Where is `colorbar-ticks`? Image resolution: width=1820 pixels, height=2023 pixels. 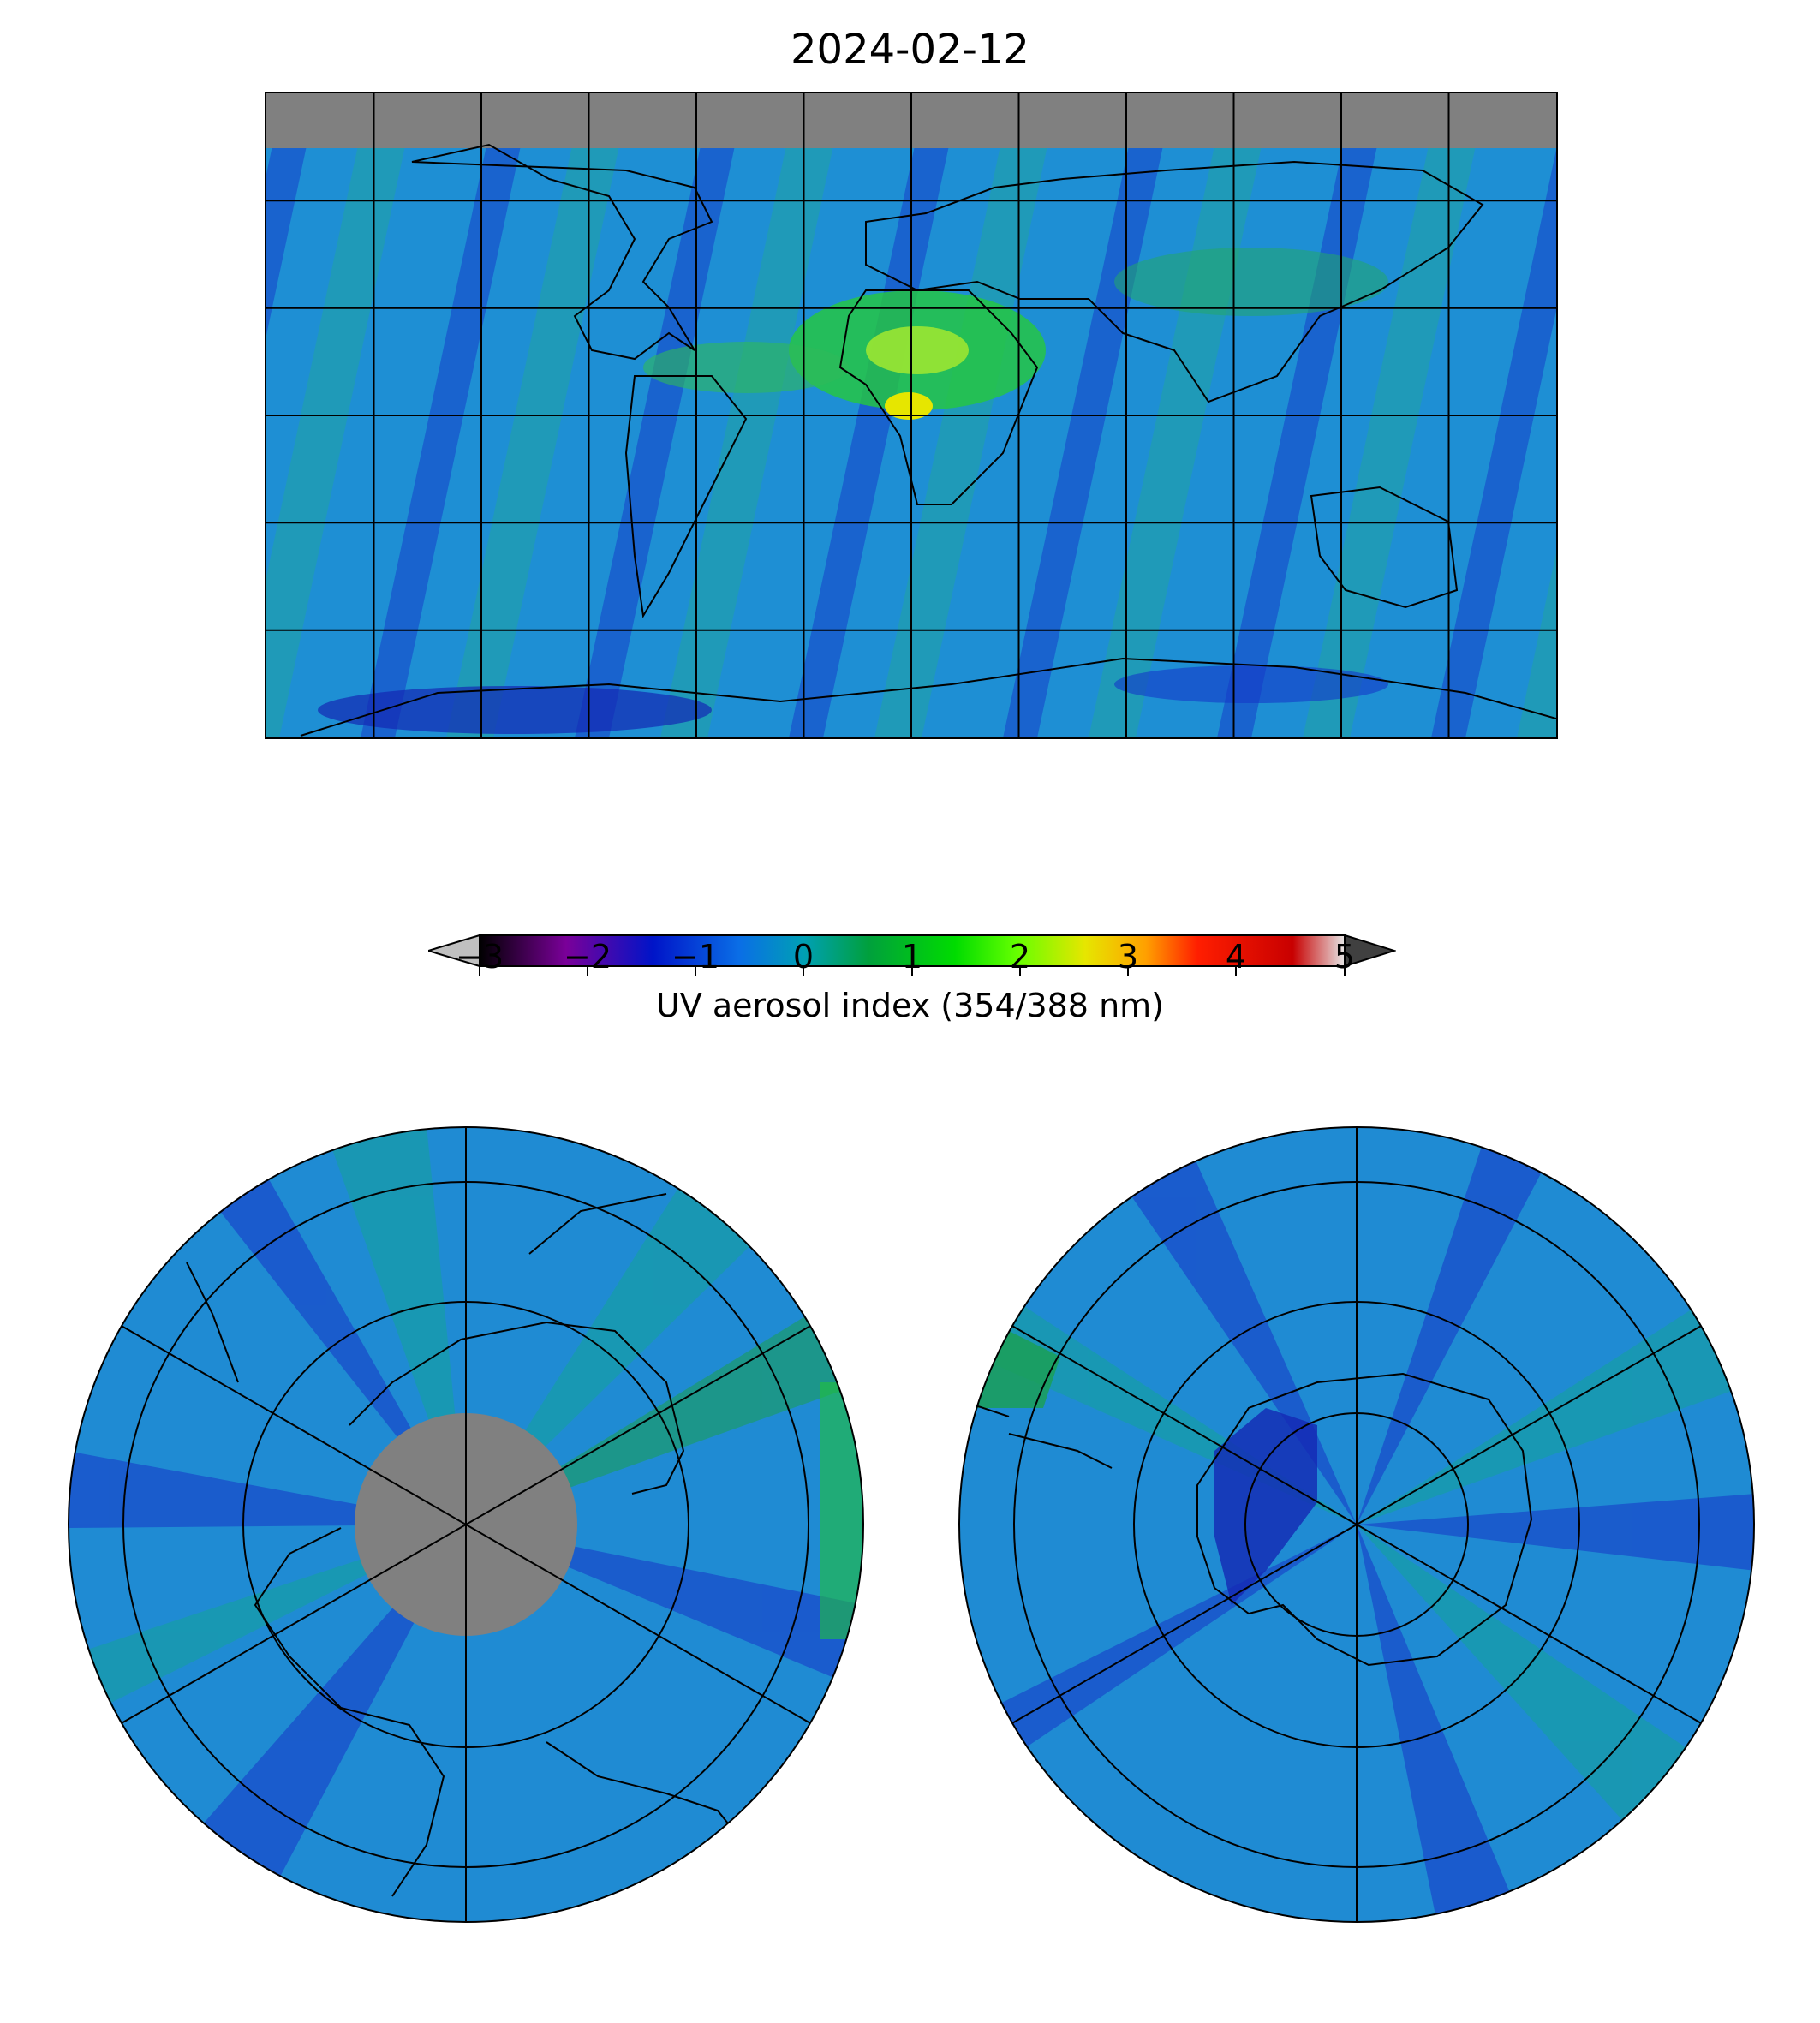 colorbar-ticks is located at coordinates (912, 971).